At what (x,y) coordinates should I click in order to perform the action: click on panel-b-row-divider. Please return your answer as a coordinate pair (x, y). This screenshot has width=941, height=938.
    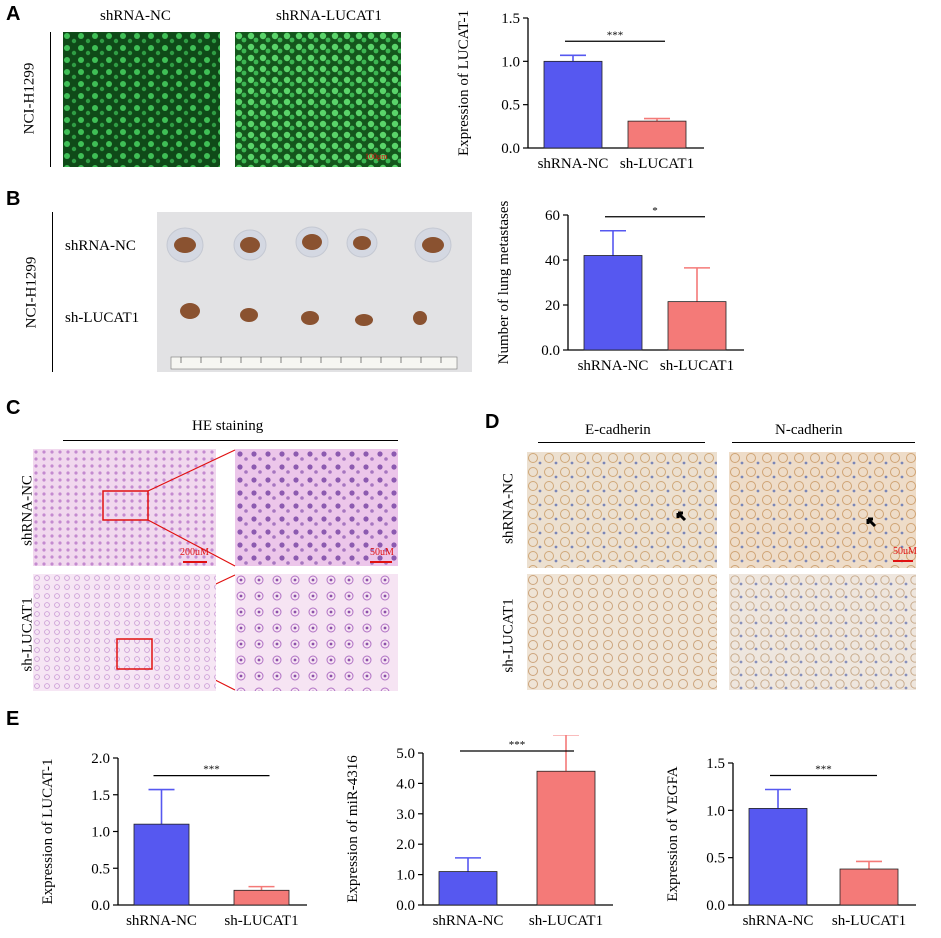
    Looking at the image, I should click on (52, 292).